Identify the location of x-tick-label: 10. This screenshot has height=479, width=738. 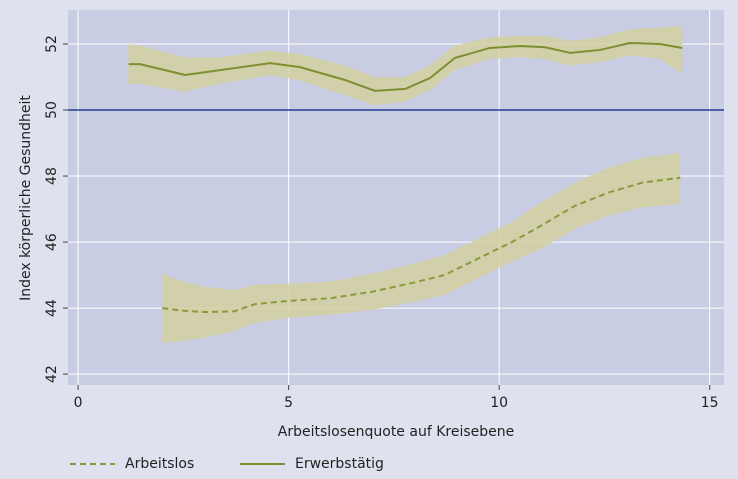
(499, 403).